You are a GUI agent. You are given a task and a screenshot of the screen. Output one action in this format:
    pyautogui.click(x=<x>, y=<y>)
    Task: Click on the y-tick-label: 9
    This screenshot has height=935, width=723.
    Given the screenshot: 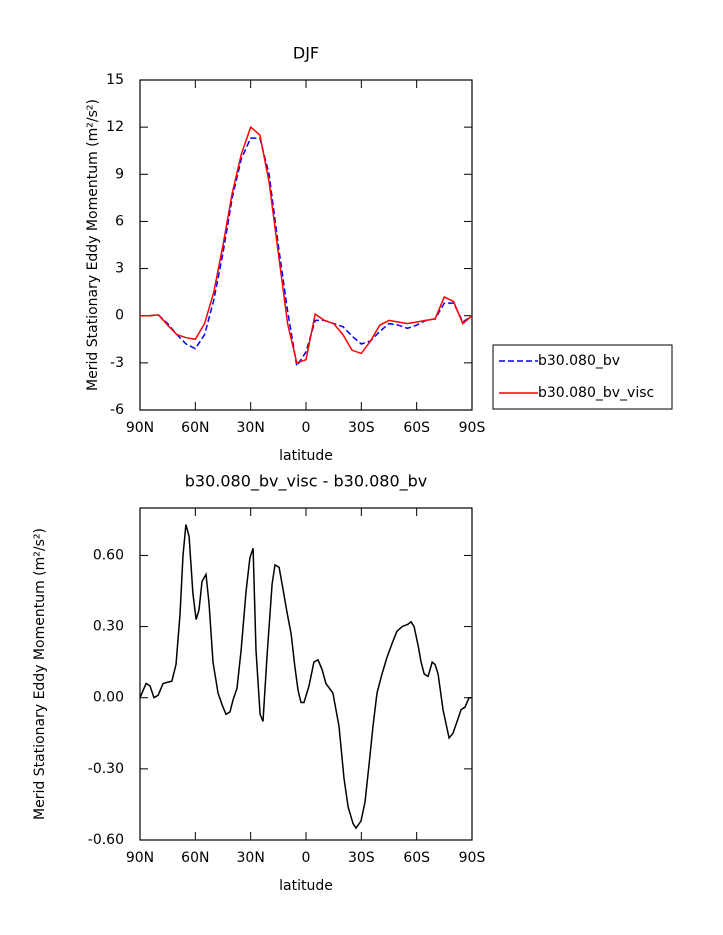 What is the action you would take?
    pyautogui.click(x=119, y=174)
    